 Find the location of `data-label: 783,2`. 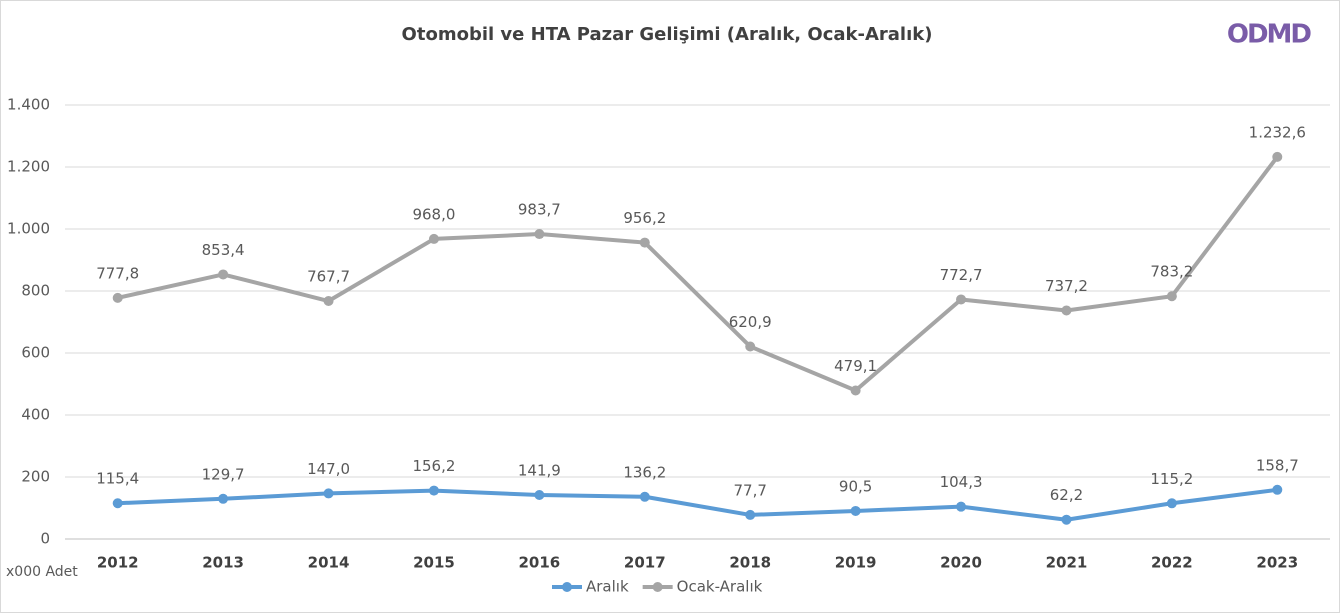

data-label: 783,2 is located at coordinates (1171, 272).